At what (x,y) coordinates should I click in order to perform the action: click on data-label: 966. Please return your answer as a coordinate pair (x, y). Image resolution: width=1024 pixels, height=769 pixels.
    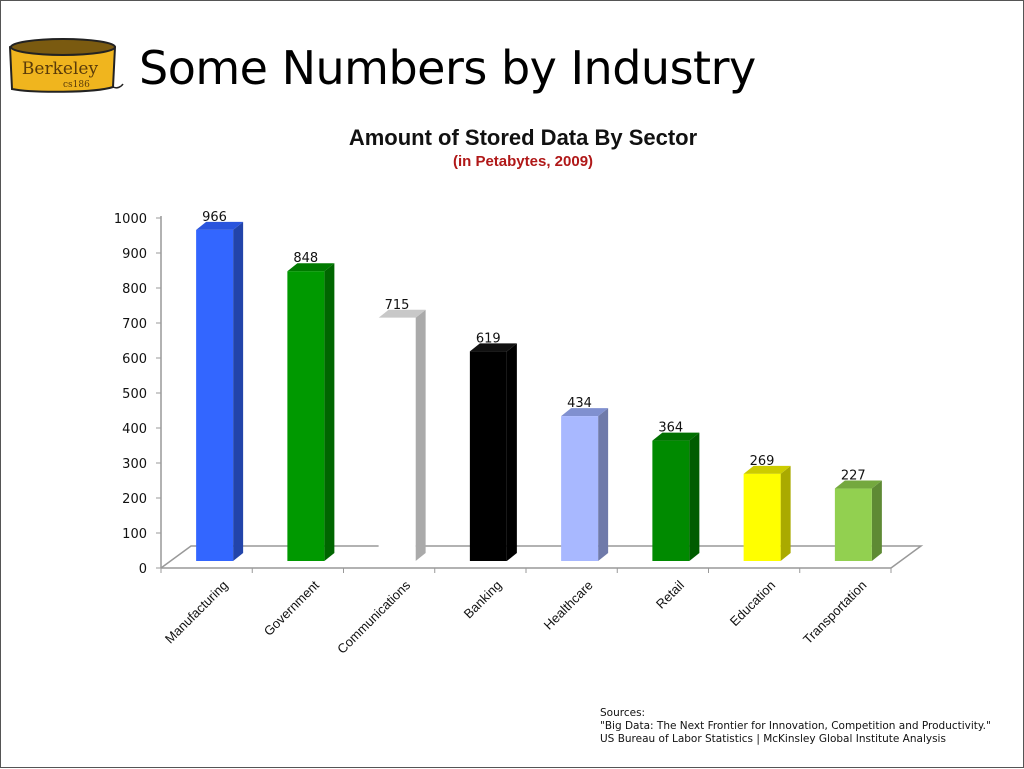
    Looking at the image, I should click on (214, 217).